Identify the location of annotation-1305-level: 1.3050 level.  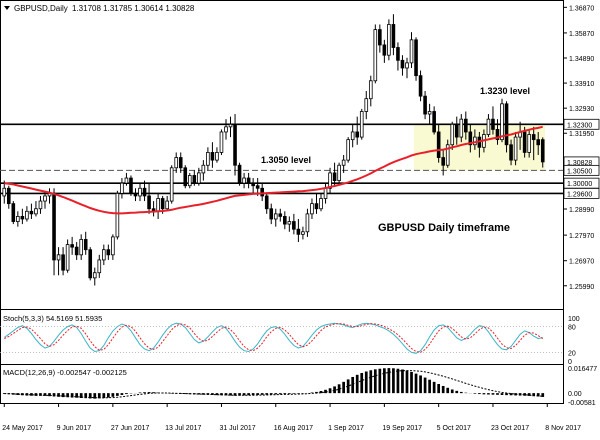
(286, 160).